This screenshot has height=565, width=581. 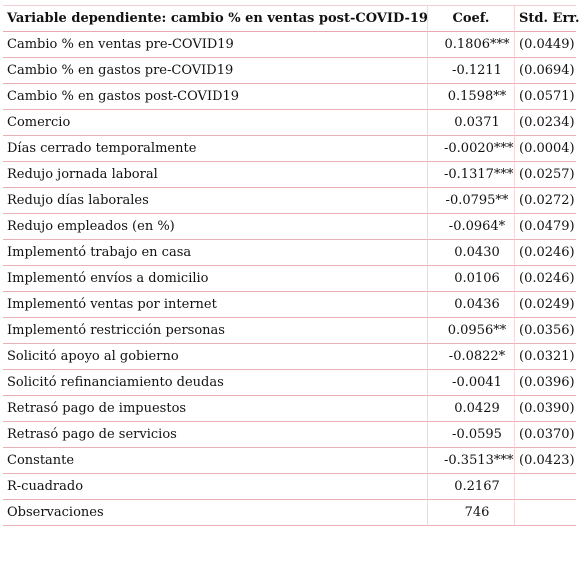 I want to click on row-label: Cambio % en gastos post-COVID19, so click(x=215, y=97).